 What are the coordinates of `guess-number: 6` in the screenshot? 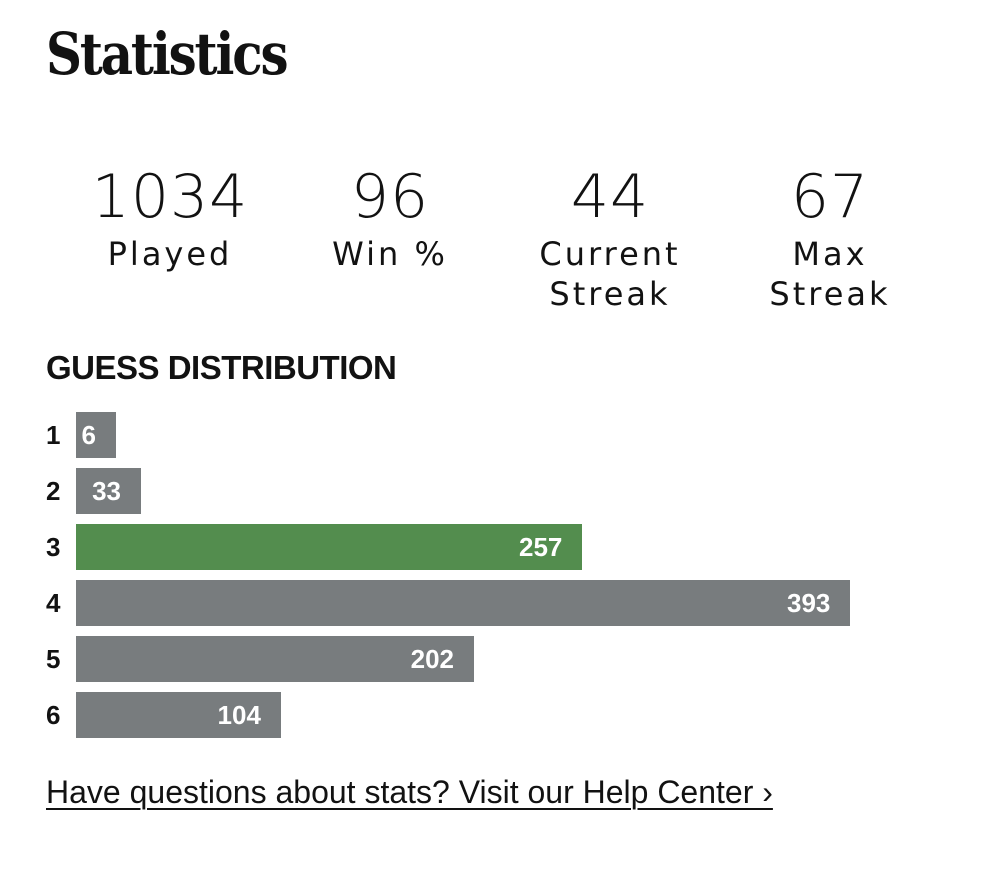 It's located at (53, 714).